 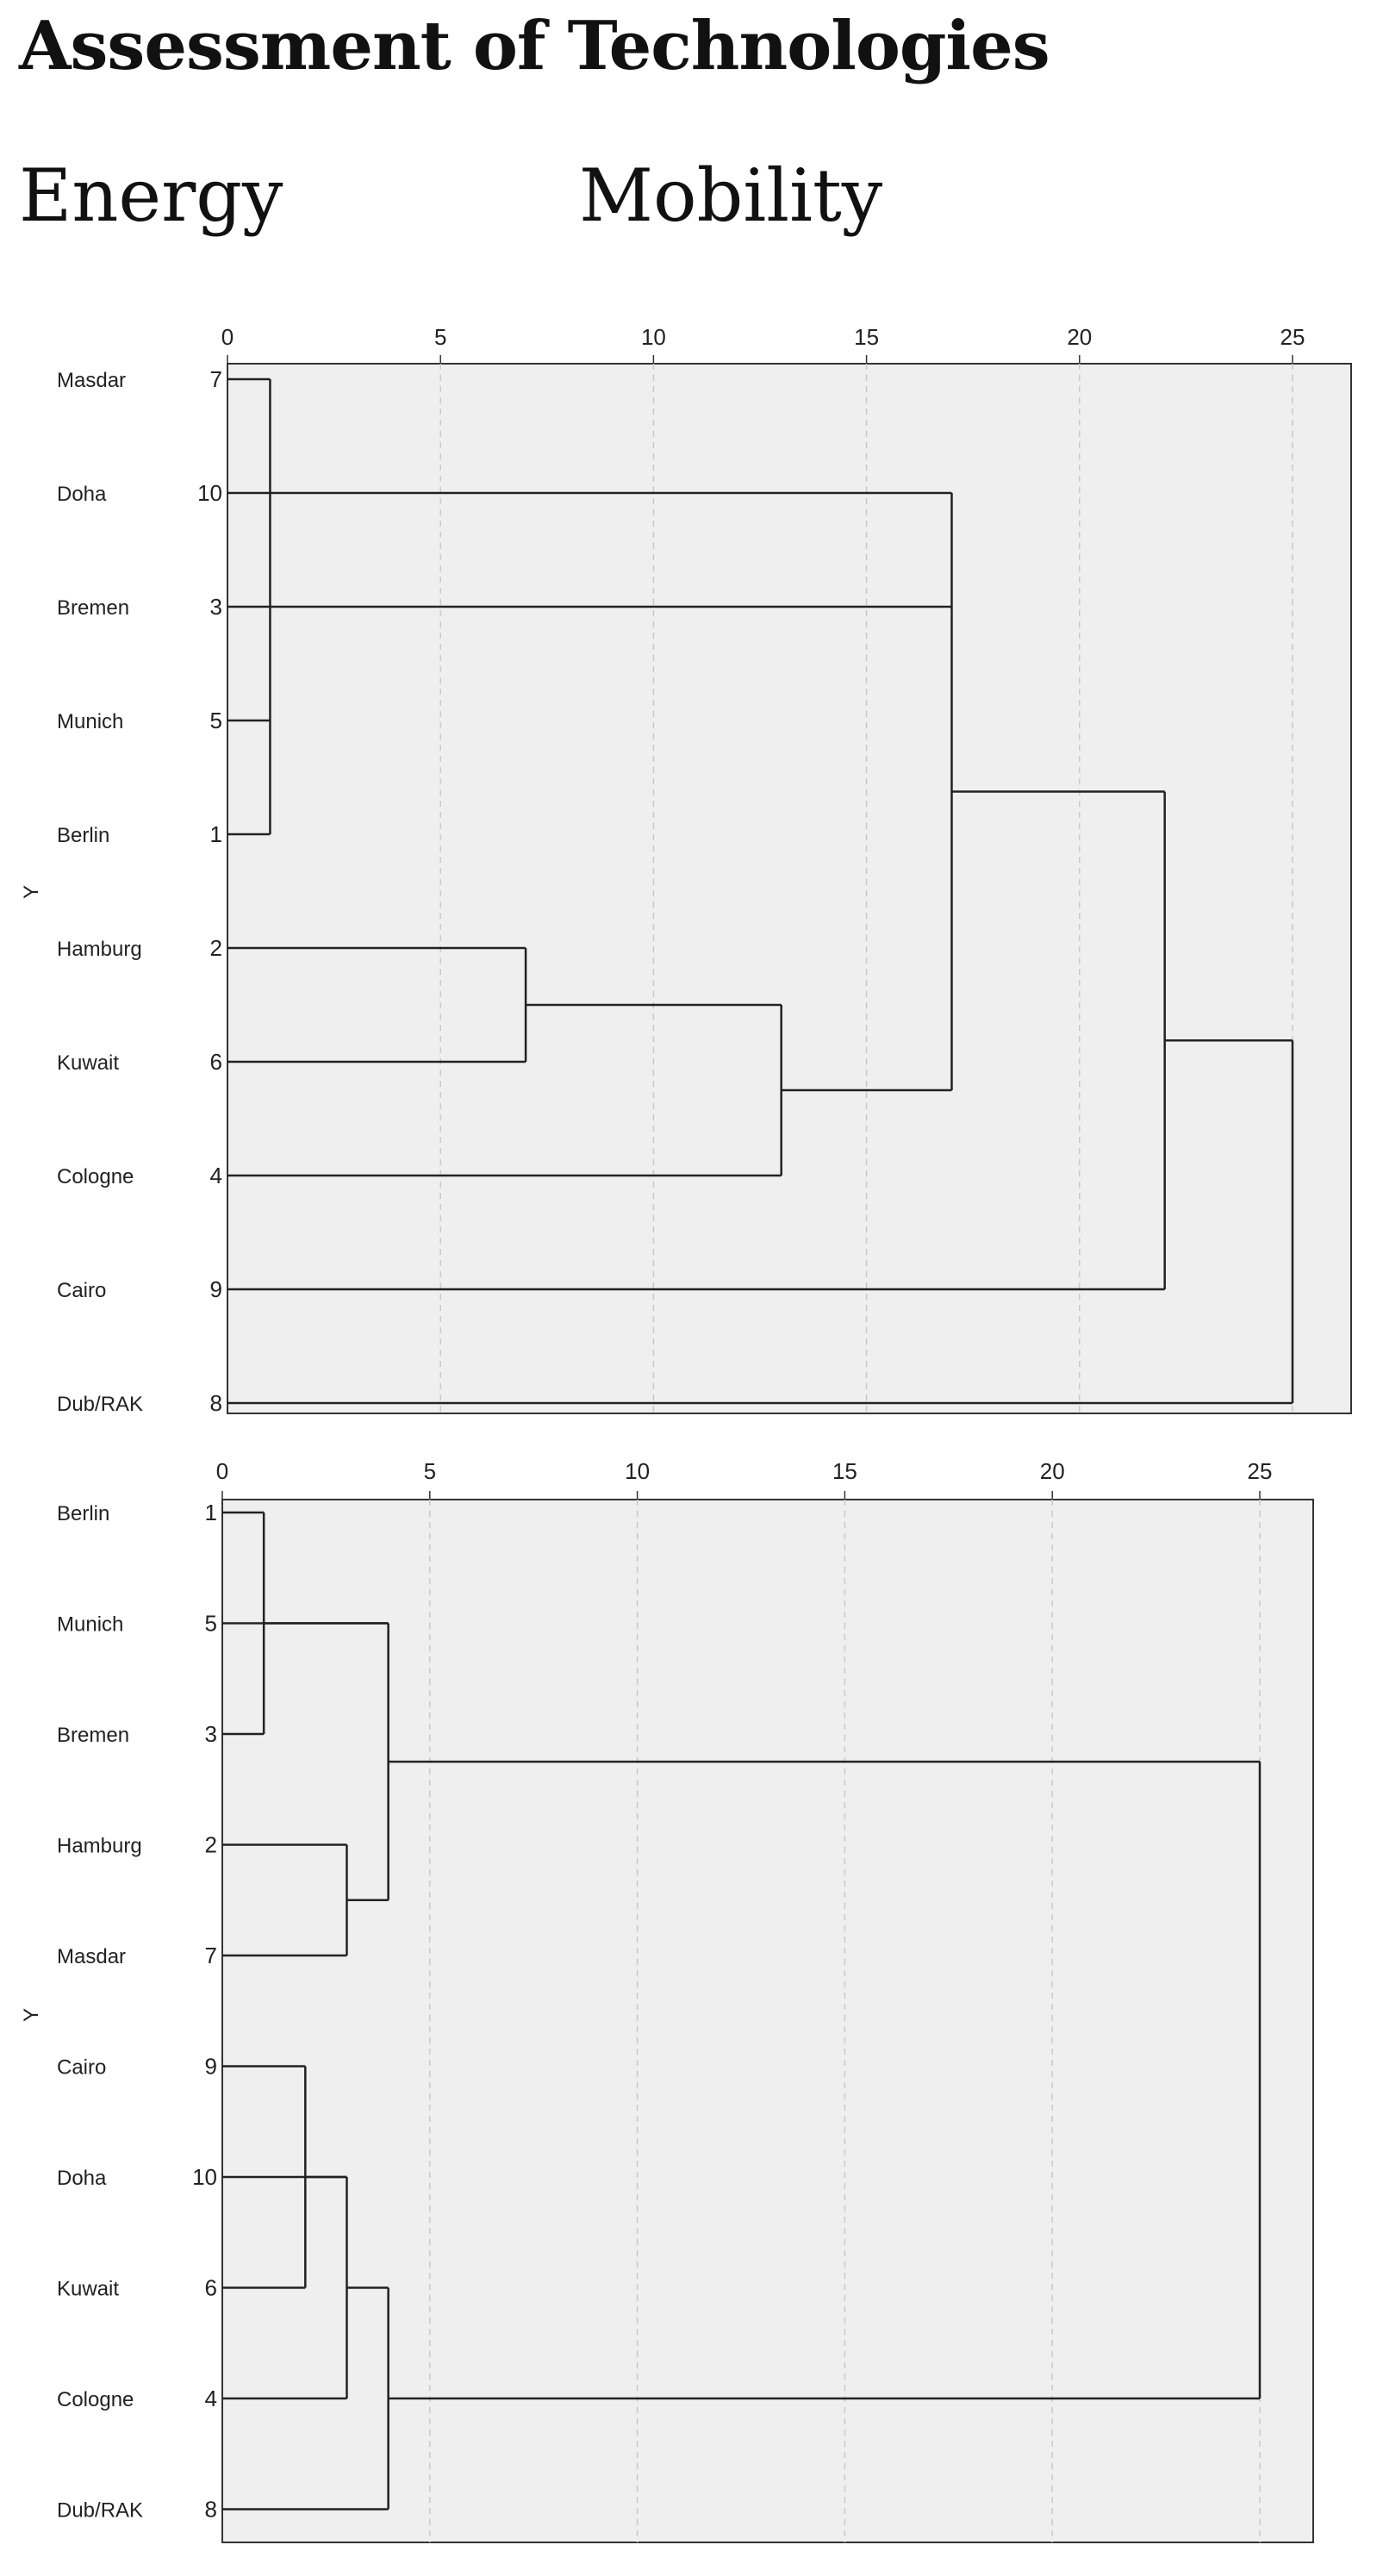 I want to click on energy-heading: Energy, so click(x=151, y=195).